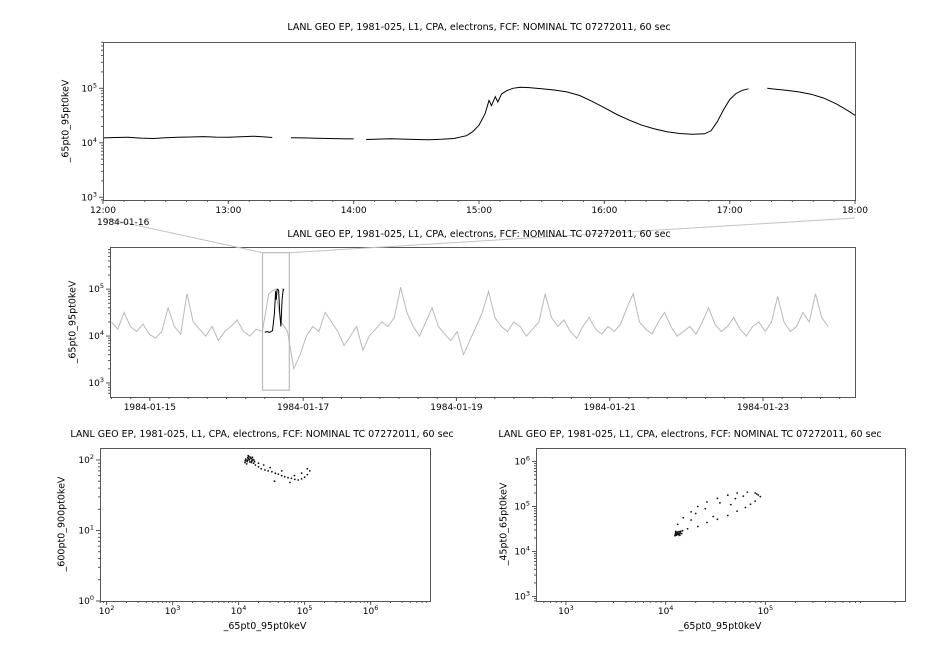  I want to click on x-tick-label: 14:00, so click(354, 211).